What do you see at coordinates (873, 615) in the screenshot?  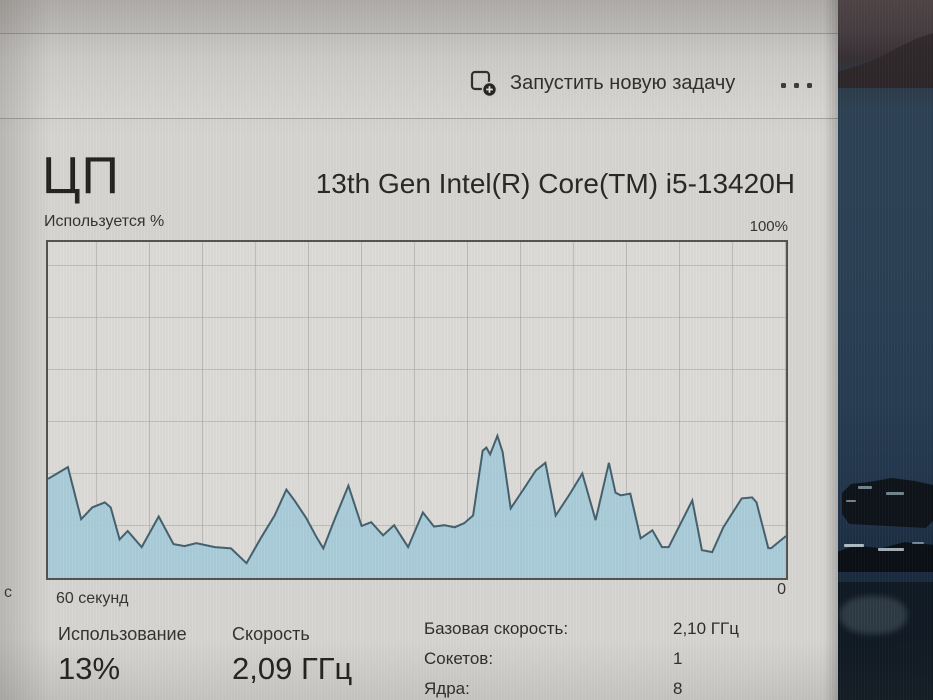 I see `wallpaper-shore-highlight` at bounding box center [873, 615].